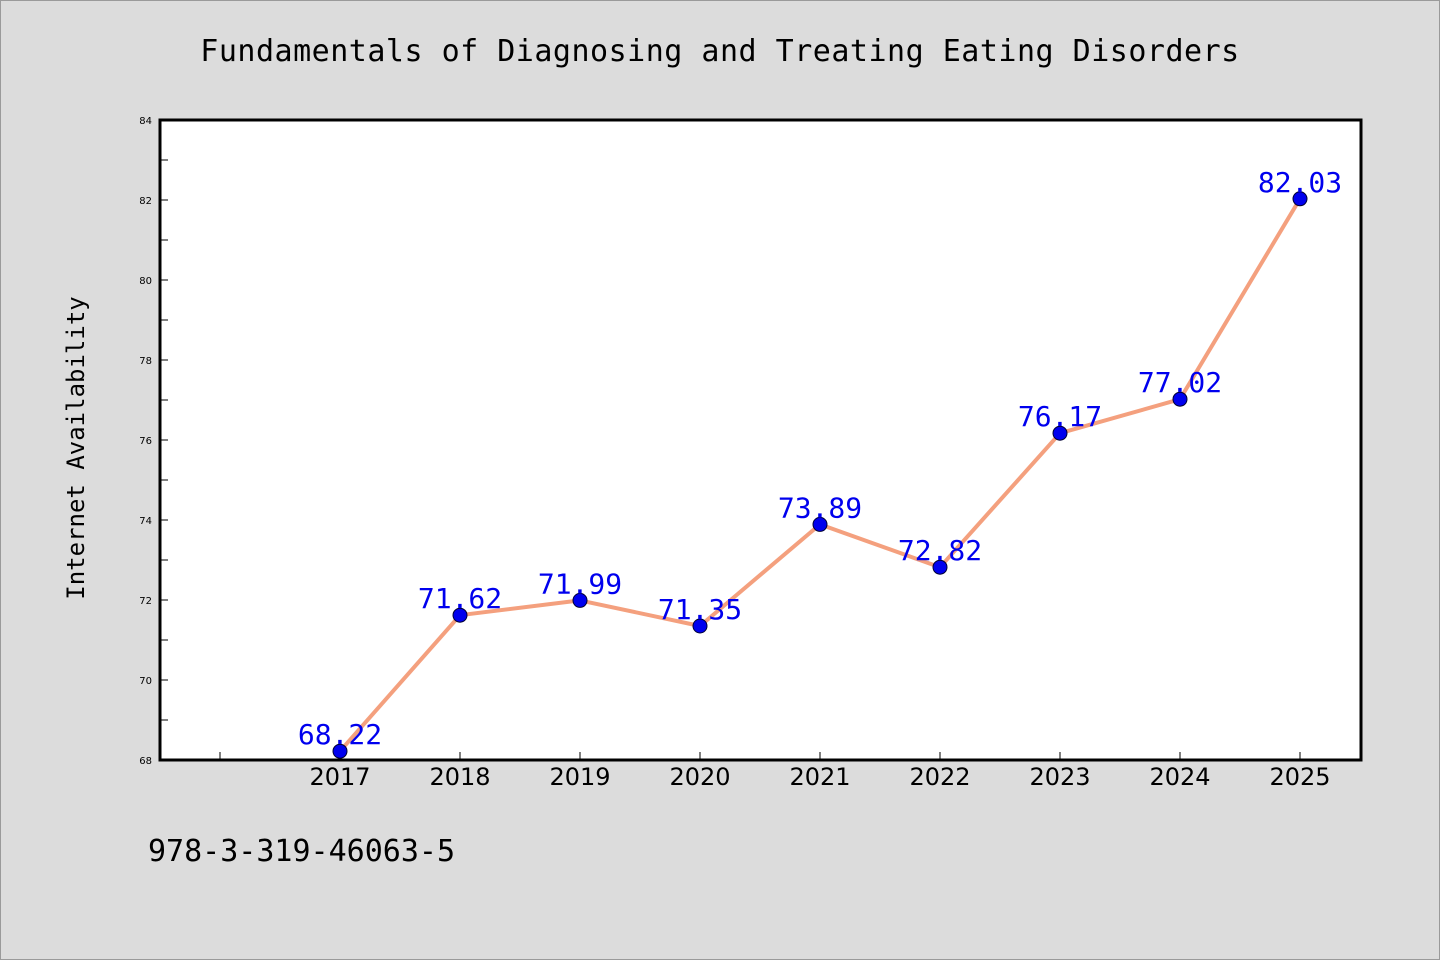 The image size is (1440, 960). Describe the element at coordinates (1060, 416) in the screenshot. I see `data-label: 76.17` at that location.